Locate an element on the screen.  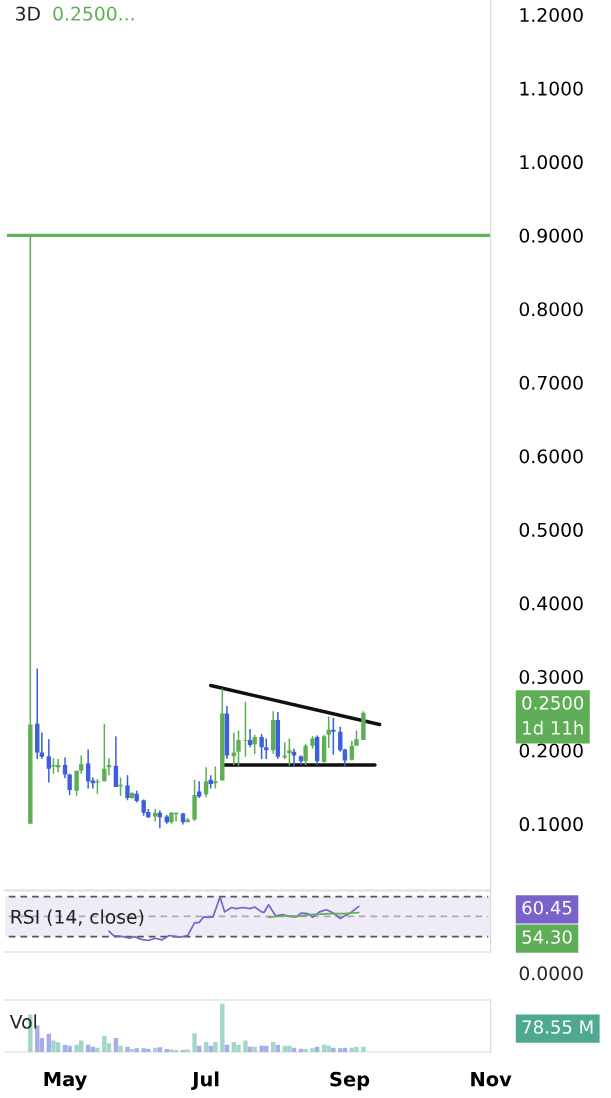
x-tick-label: Sep is located at coordinates (350, 1081).